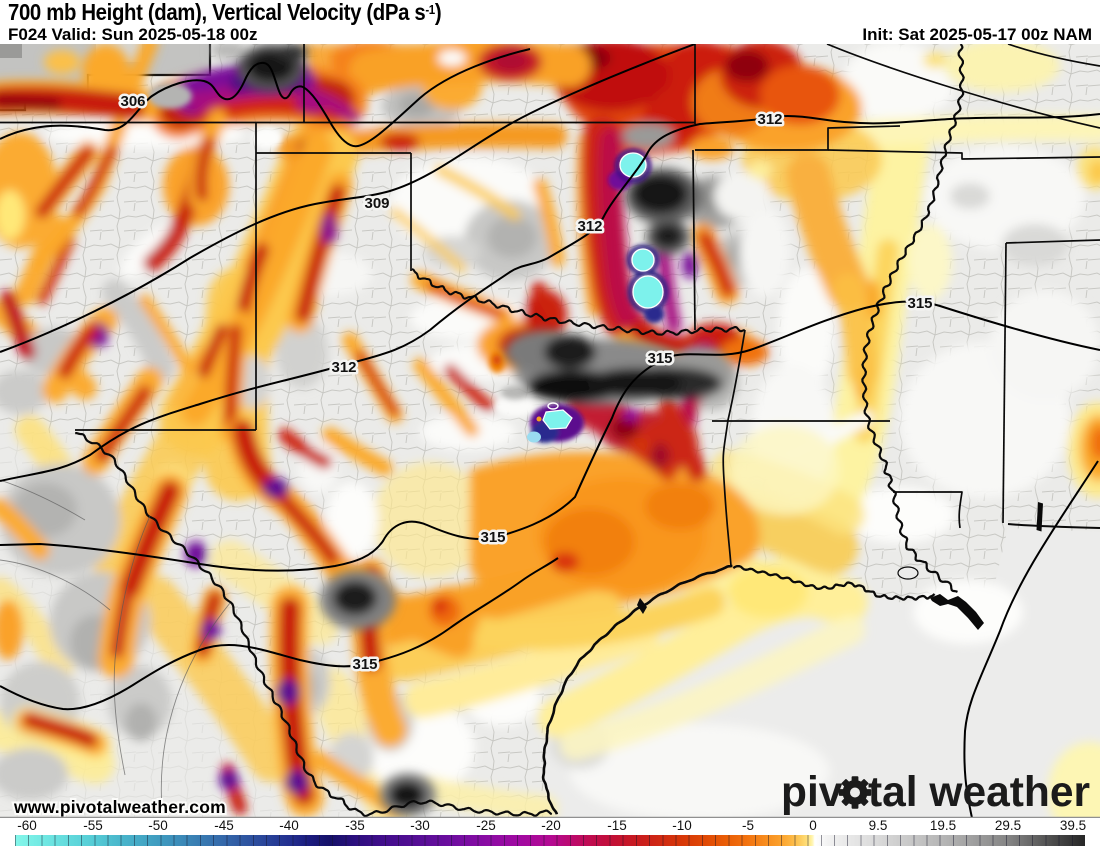 The height and width of the screenshot is (850, 1100). What do you see at coordinates (132, 101) in the screenshot?
I see `svg-text: 306` at bounding box center [132, 101].